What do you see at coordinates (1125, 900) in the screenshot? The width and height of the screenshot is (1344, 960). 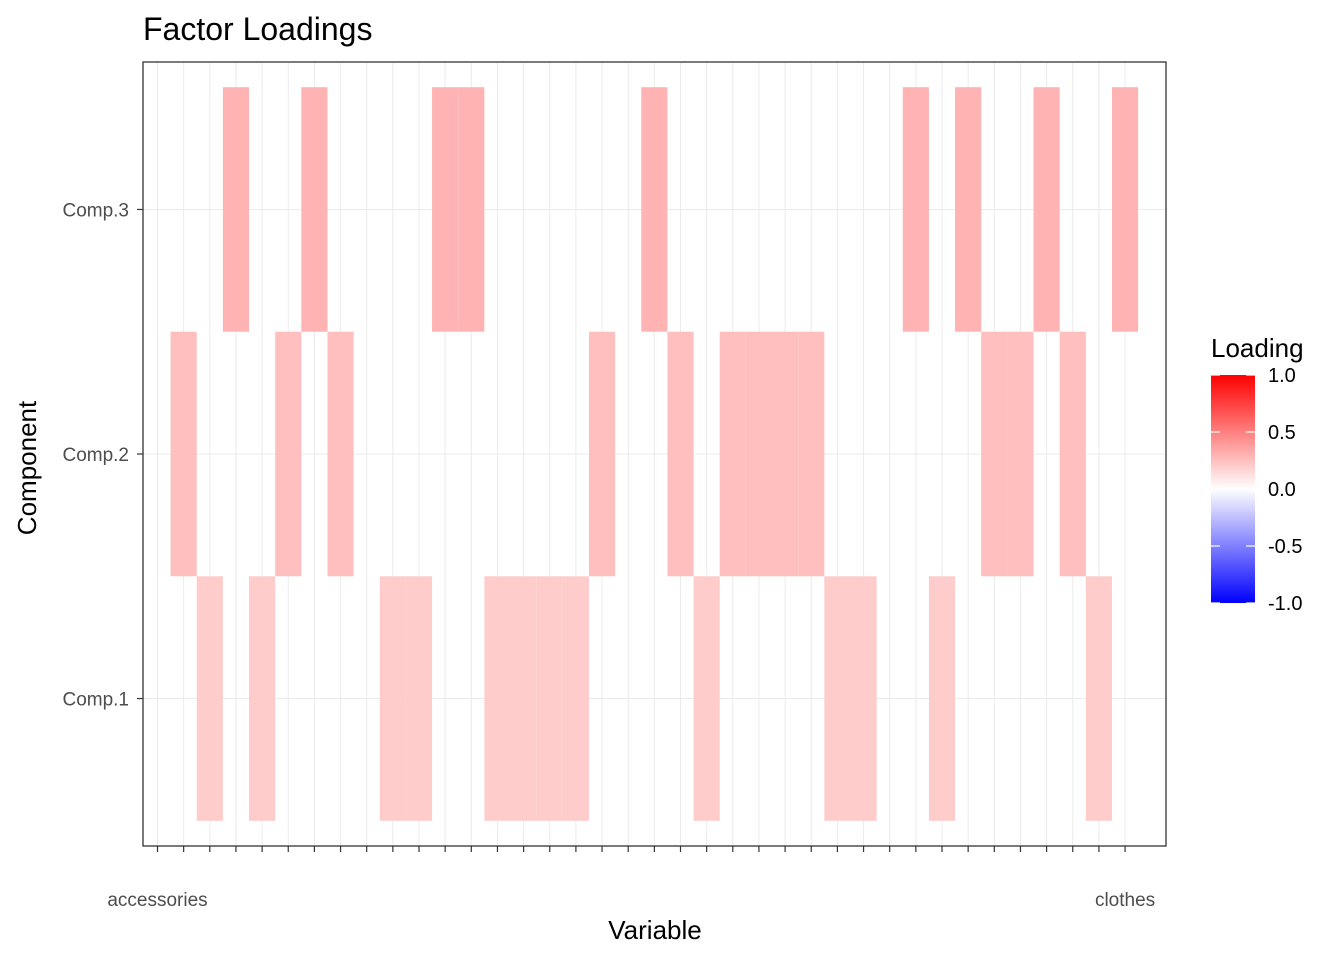 I see `x-tick-label: clothes` at bounding box center [1125, 900].